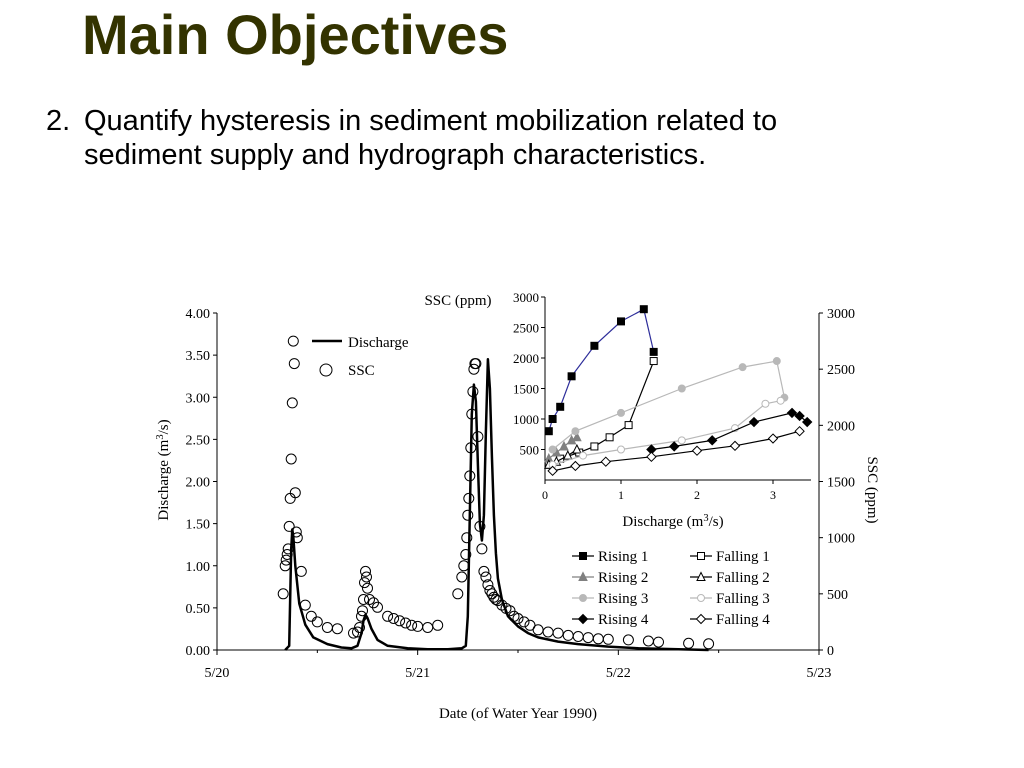 The height and width of the screenshot is (768, 1024). What do you see at coordinates (518, 714) in the screenshot?
I see `x-axis-title: Date (of Water Year 1990)` at bounding box center [518, 714].